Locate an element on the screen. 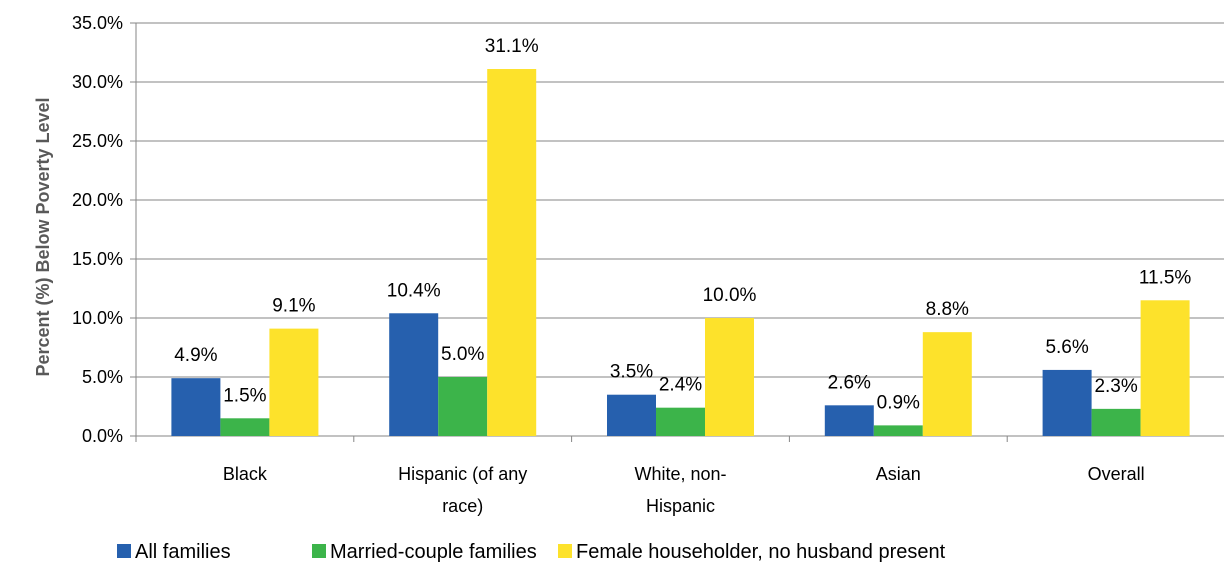 Image resolution: width=1224 pixels, height=572 pixels. legend-label: Married-couple families is located at coordinates (433, 552).